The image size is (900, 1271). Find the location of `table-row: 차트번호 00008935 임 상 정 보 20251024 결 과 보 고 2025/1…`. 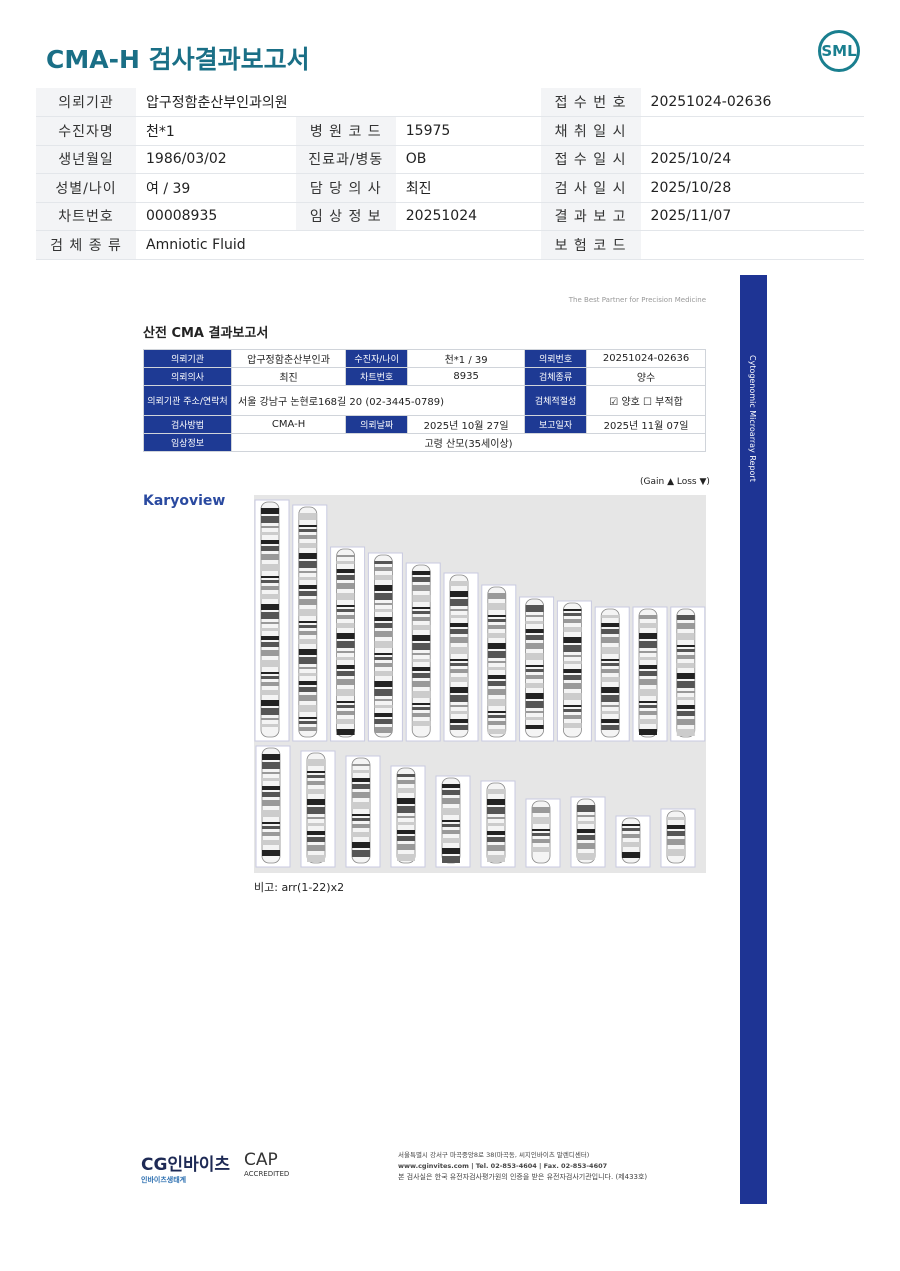

table-row: 차트번호 00008935 임 상 정 보 20251024 결 과 보 고 2025/1… is located at coordinates (450, 216).